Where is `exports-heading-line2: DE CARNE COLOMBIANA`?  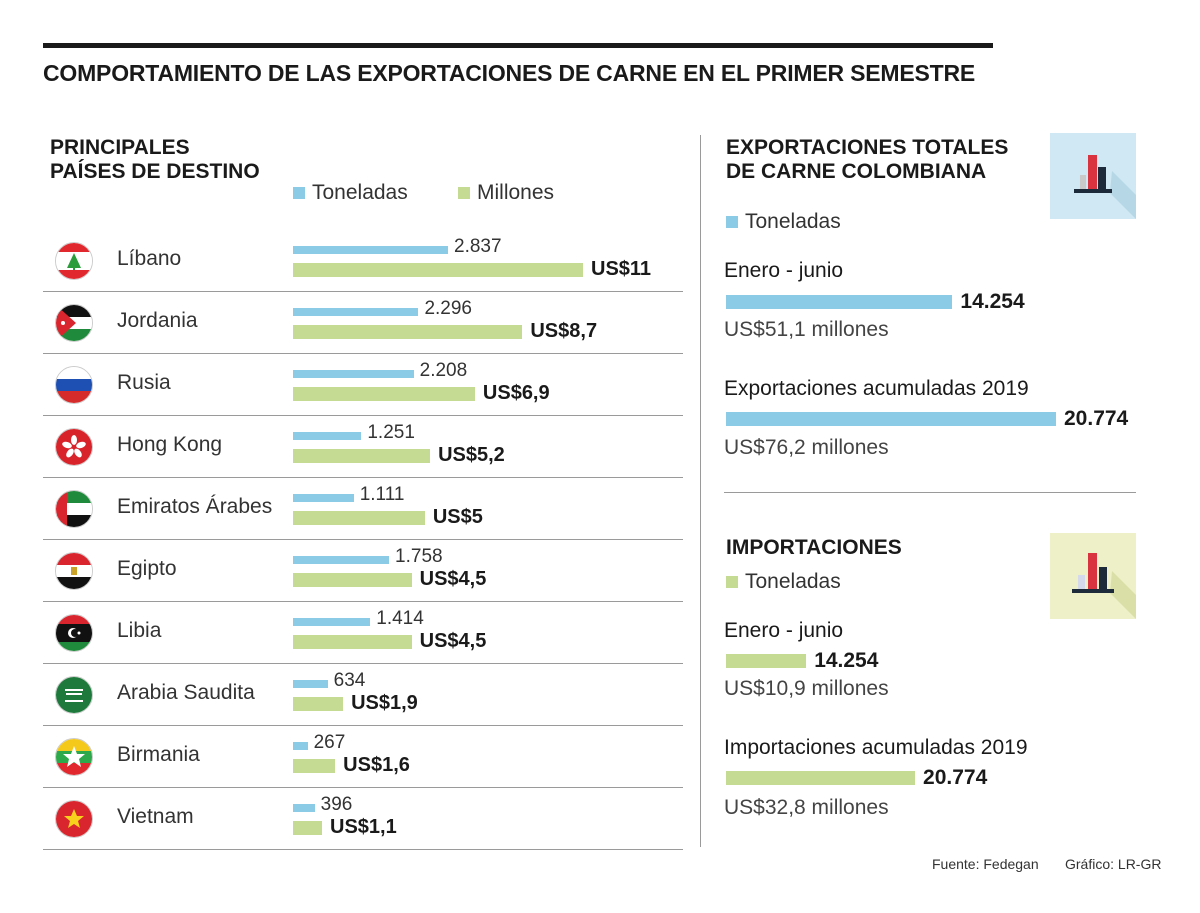 exports-heading-line2: DE CARNE COLOMBIANA is located at coordinates (856, 171).